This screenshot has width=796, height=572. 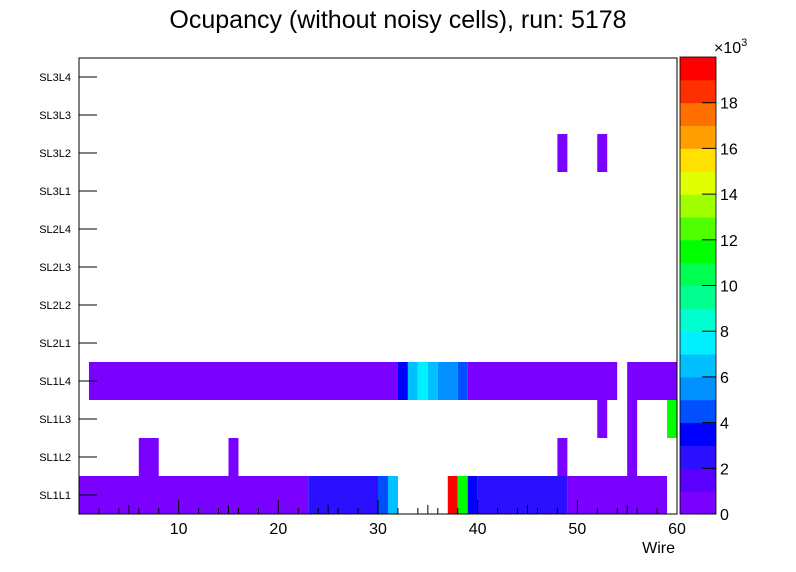 I want to click on colorbar-tick-label: 10, so click(x=729, y=287).